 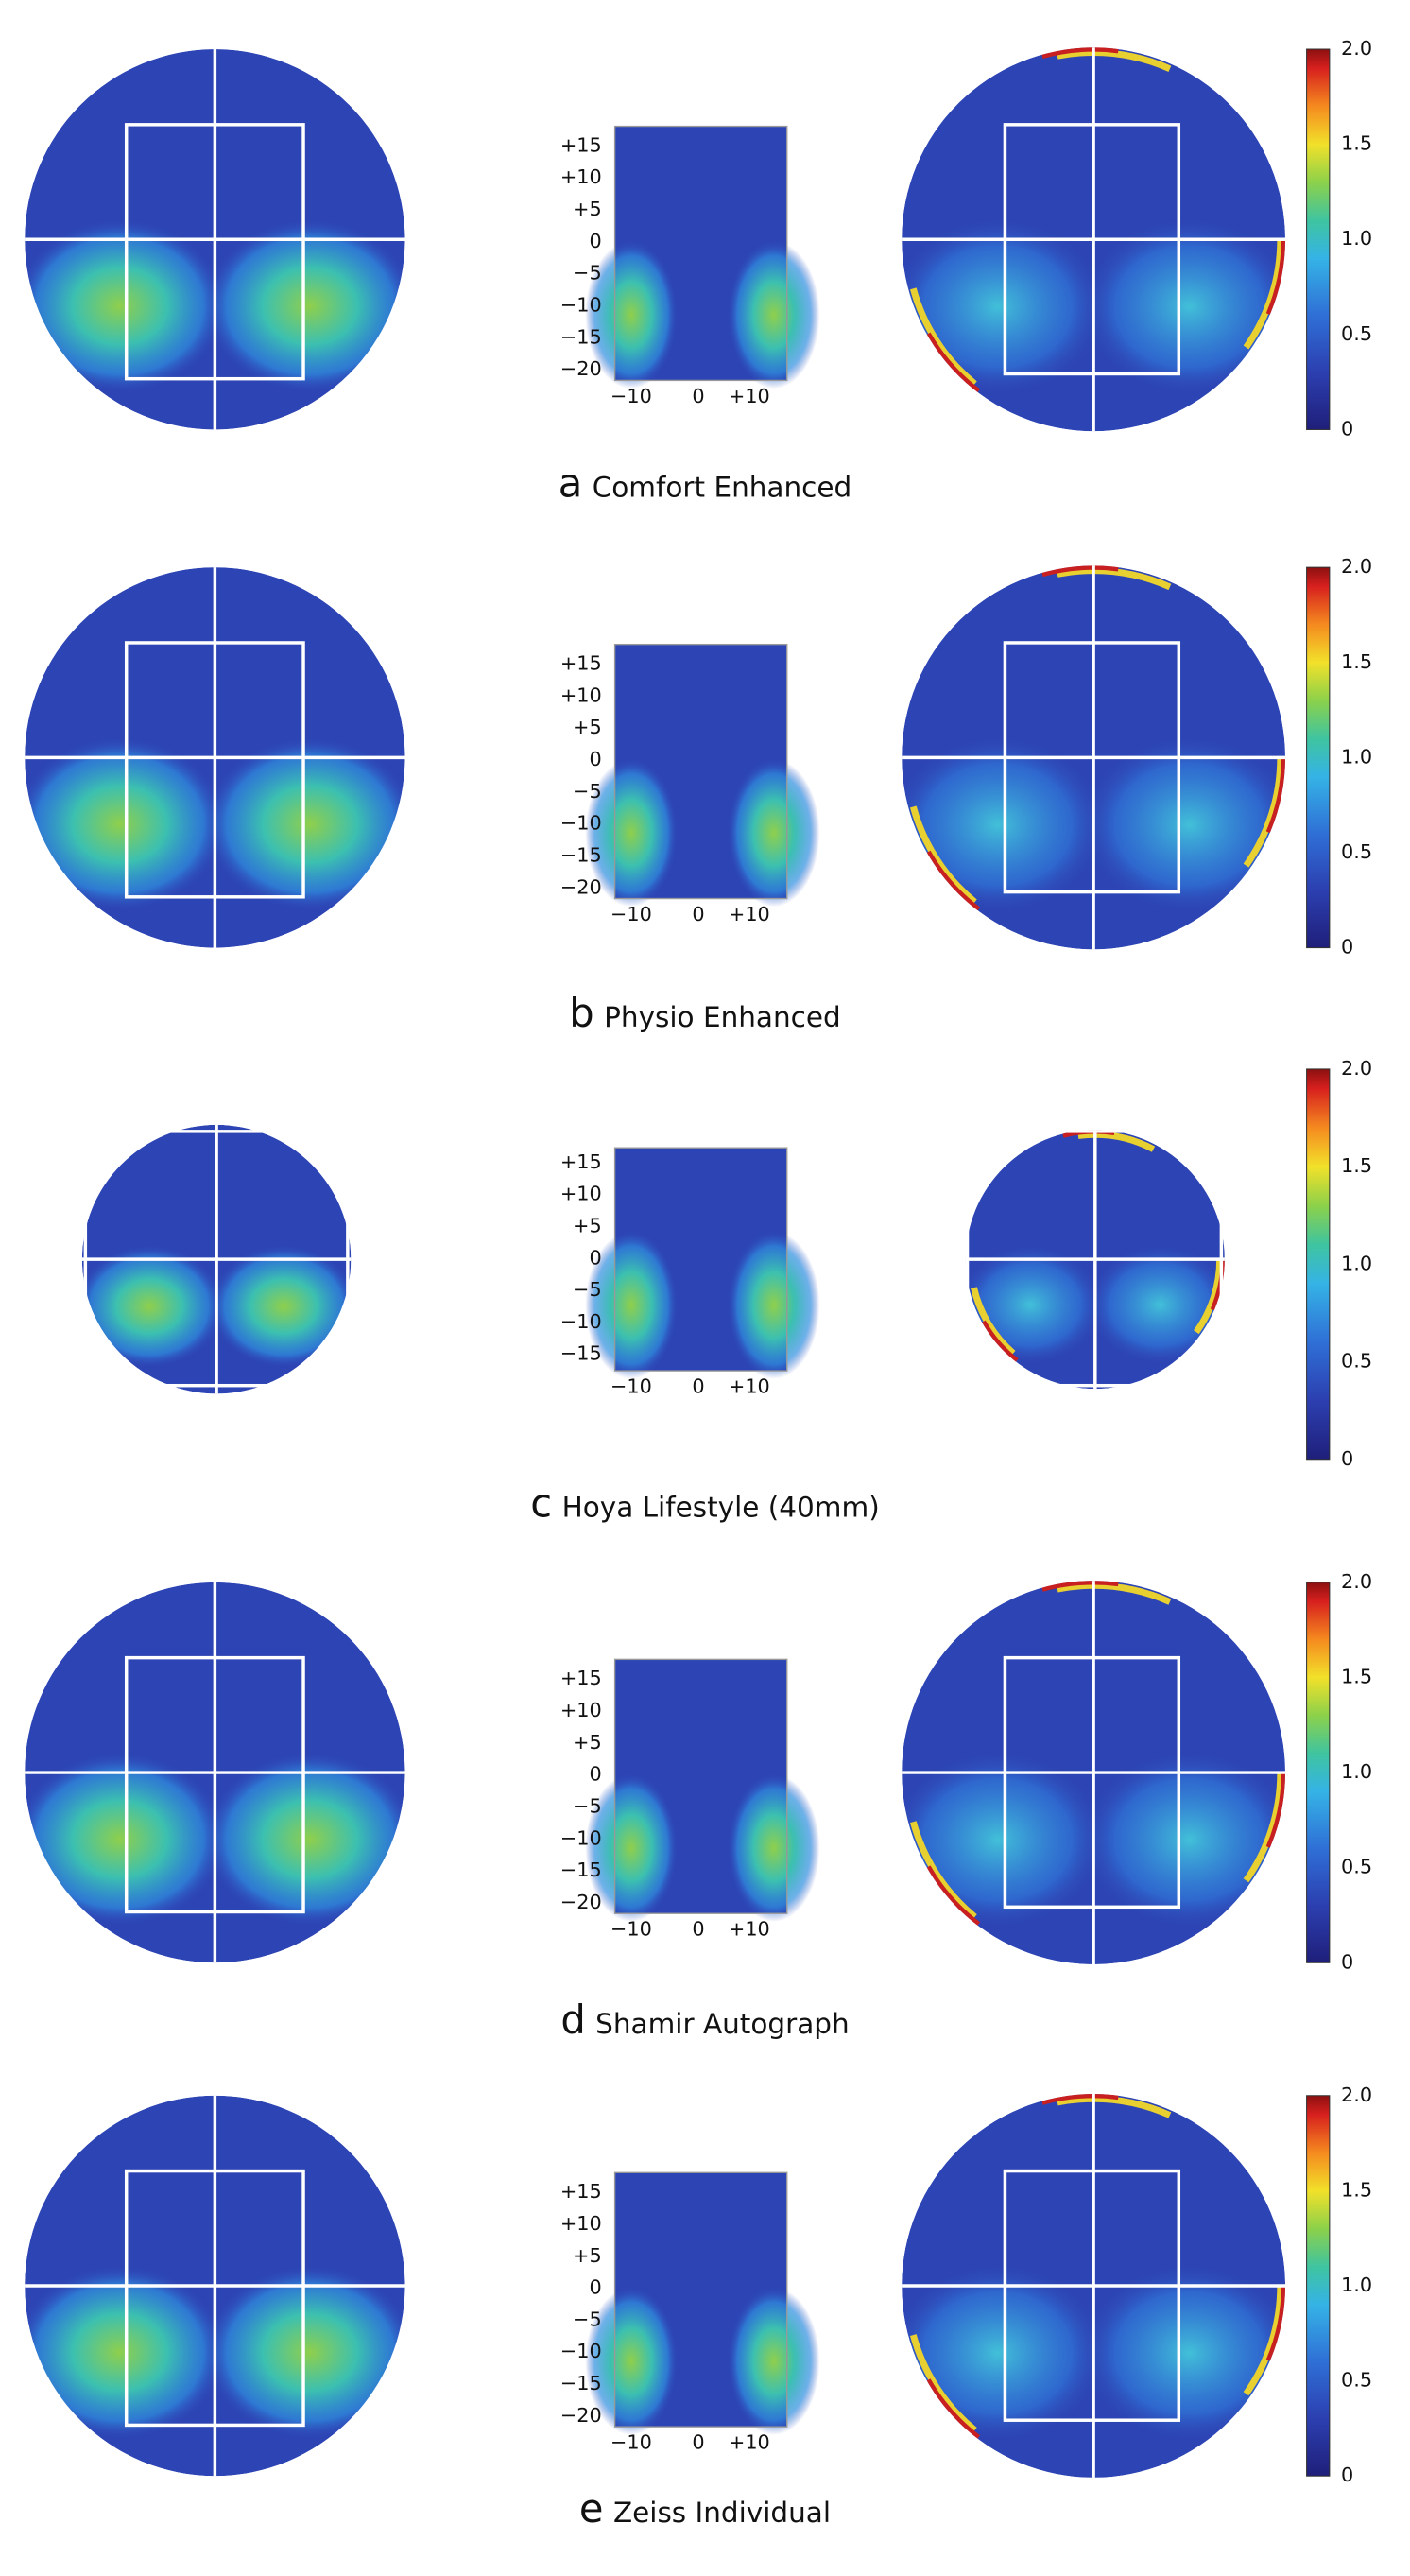 I want to click on caption-letter: a, so click(x=571, y=483).